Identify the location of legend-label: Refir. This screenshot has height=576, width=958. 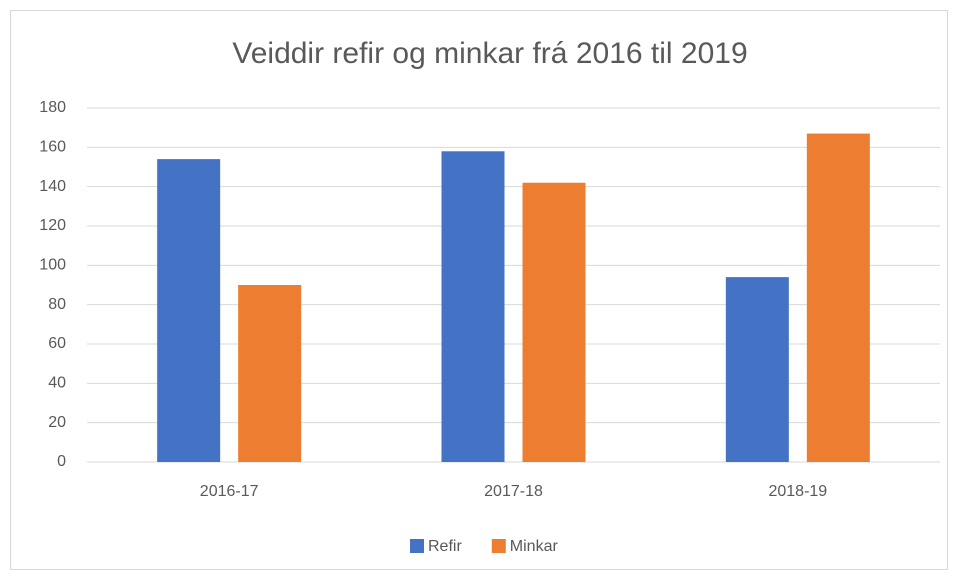
(445, 546).